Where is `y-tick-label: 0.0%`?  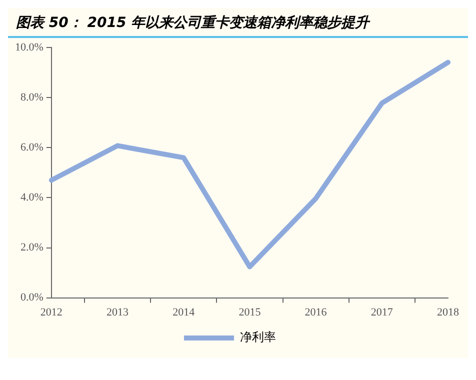 y-tick-label: 0.0% is located at coordinates (32, 298).